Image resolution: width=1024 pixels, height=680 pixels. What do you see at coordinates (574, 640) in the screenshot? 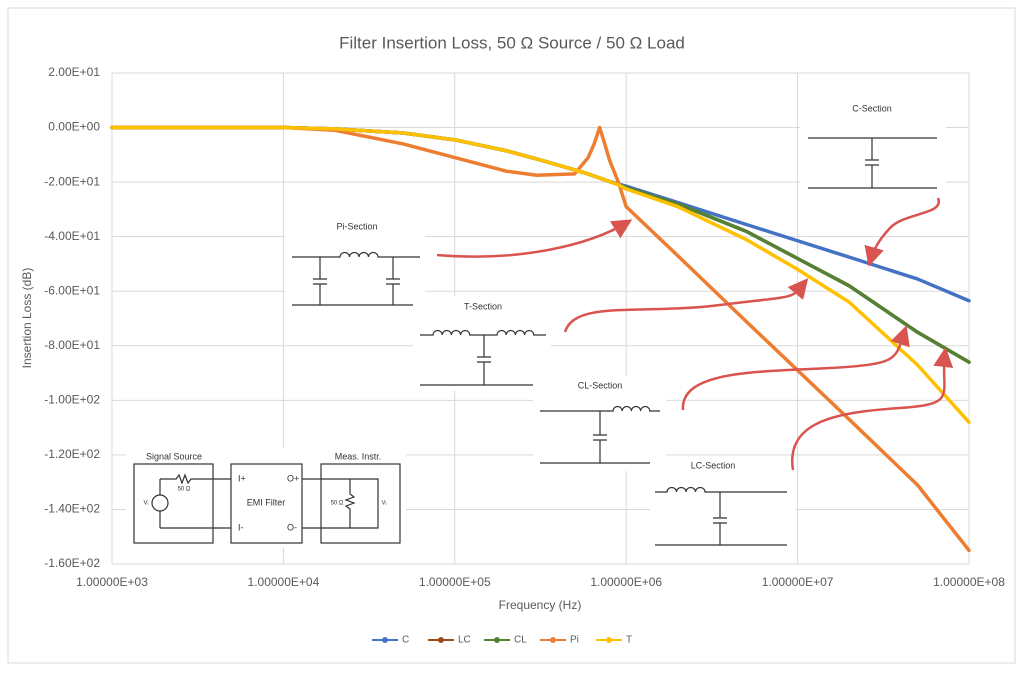
I see `legend-label: Pi` at bounding box center [574, 640].